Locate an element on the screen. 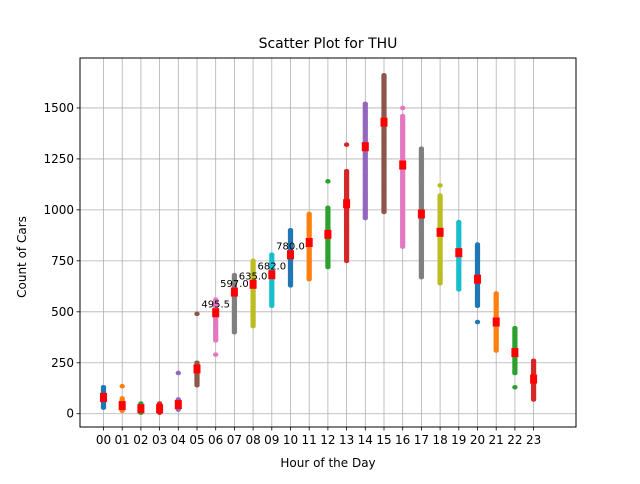 The image size is (640, 484). x-tick-label: 10 is located at coordinates (290, 440).